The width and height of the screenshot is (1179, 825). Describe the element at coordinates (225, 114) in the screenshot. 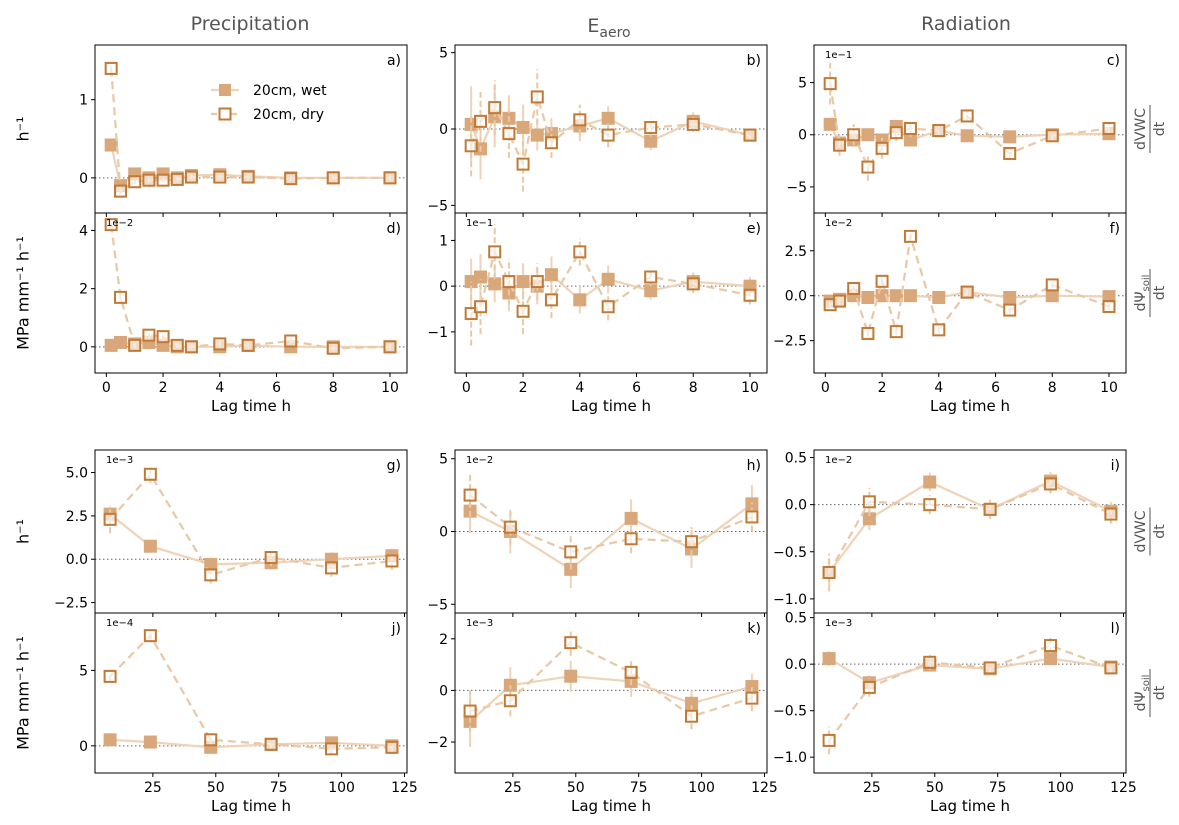

I see `legend-marker-dry` at that location.